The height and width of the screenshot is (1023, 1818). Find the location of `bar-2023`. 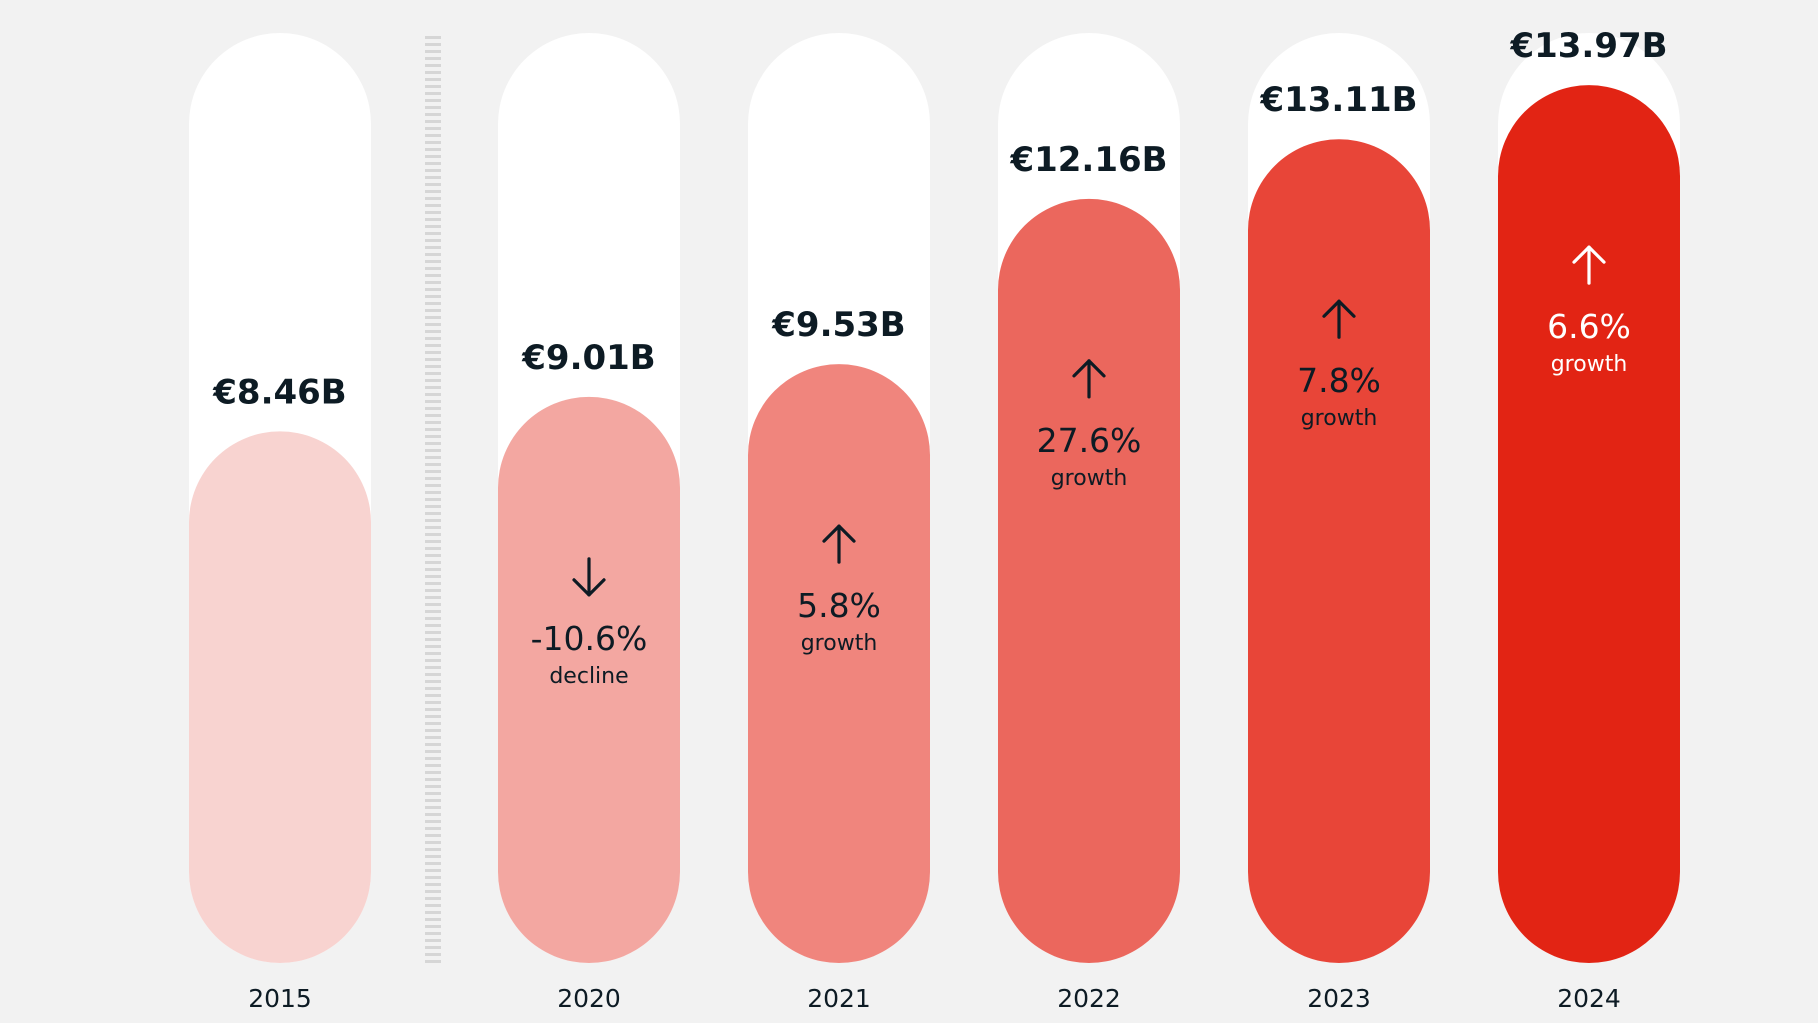

bar-2023 is located at coordinates (1339, 551).